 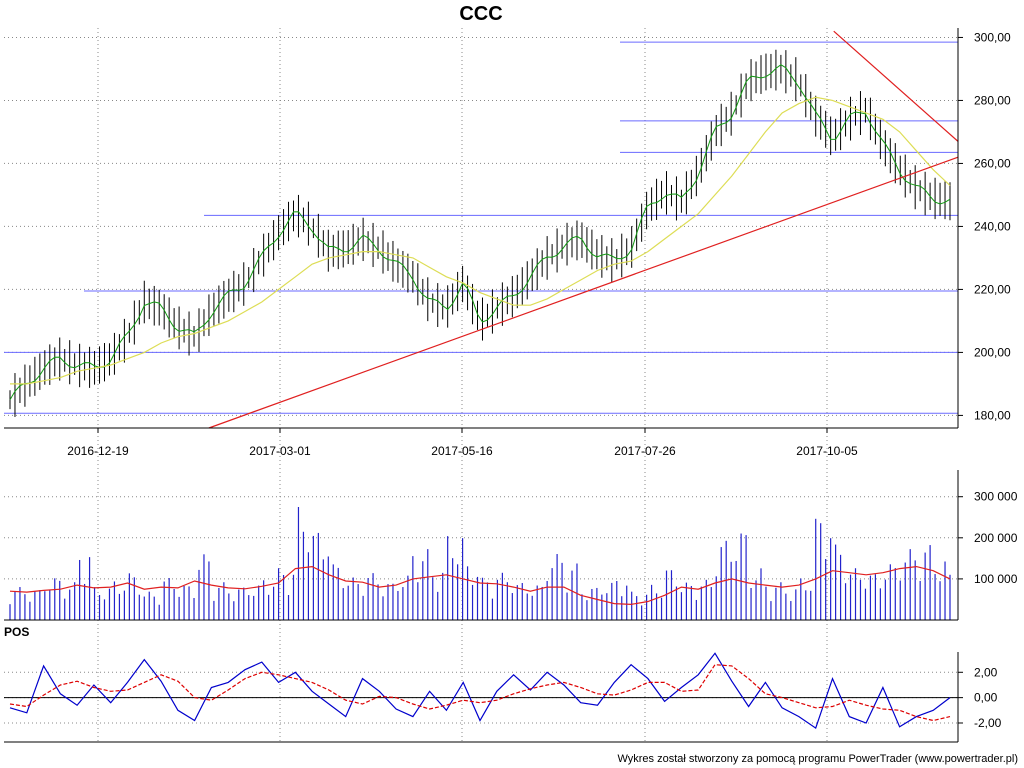 I want to click on pos-tick-label-0: -2,00, so click(x=988, y=723).